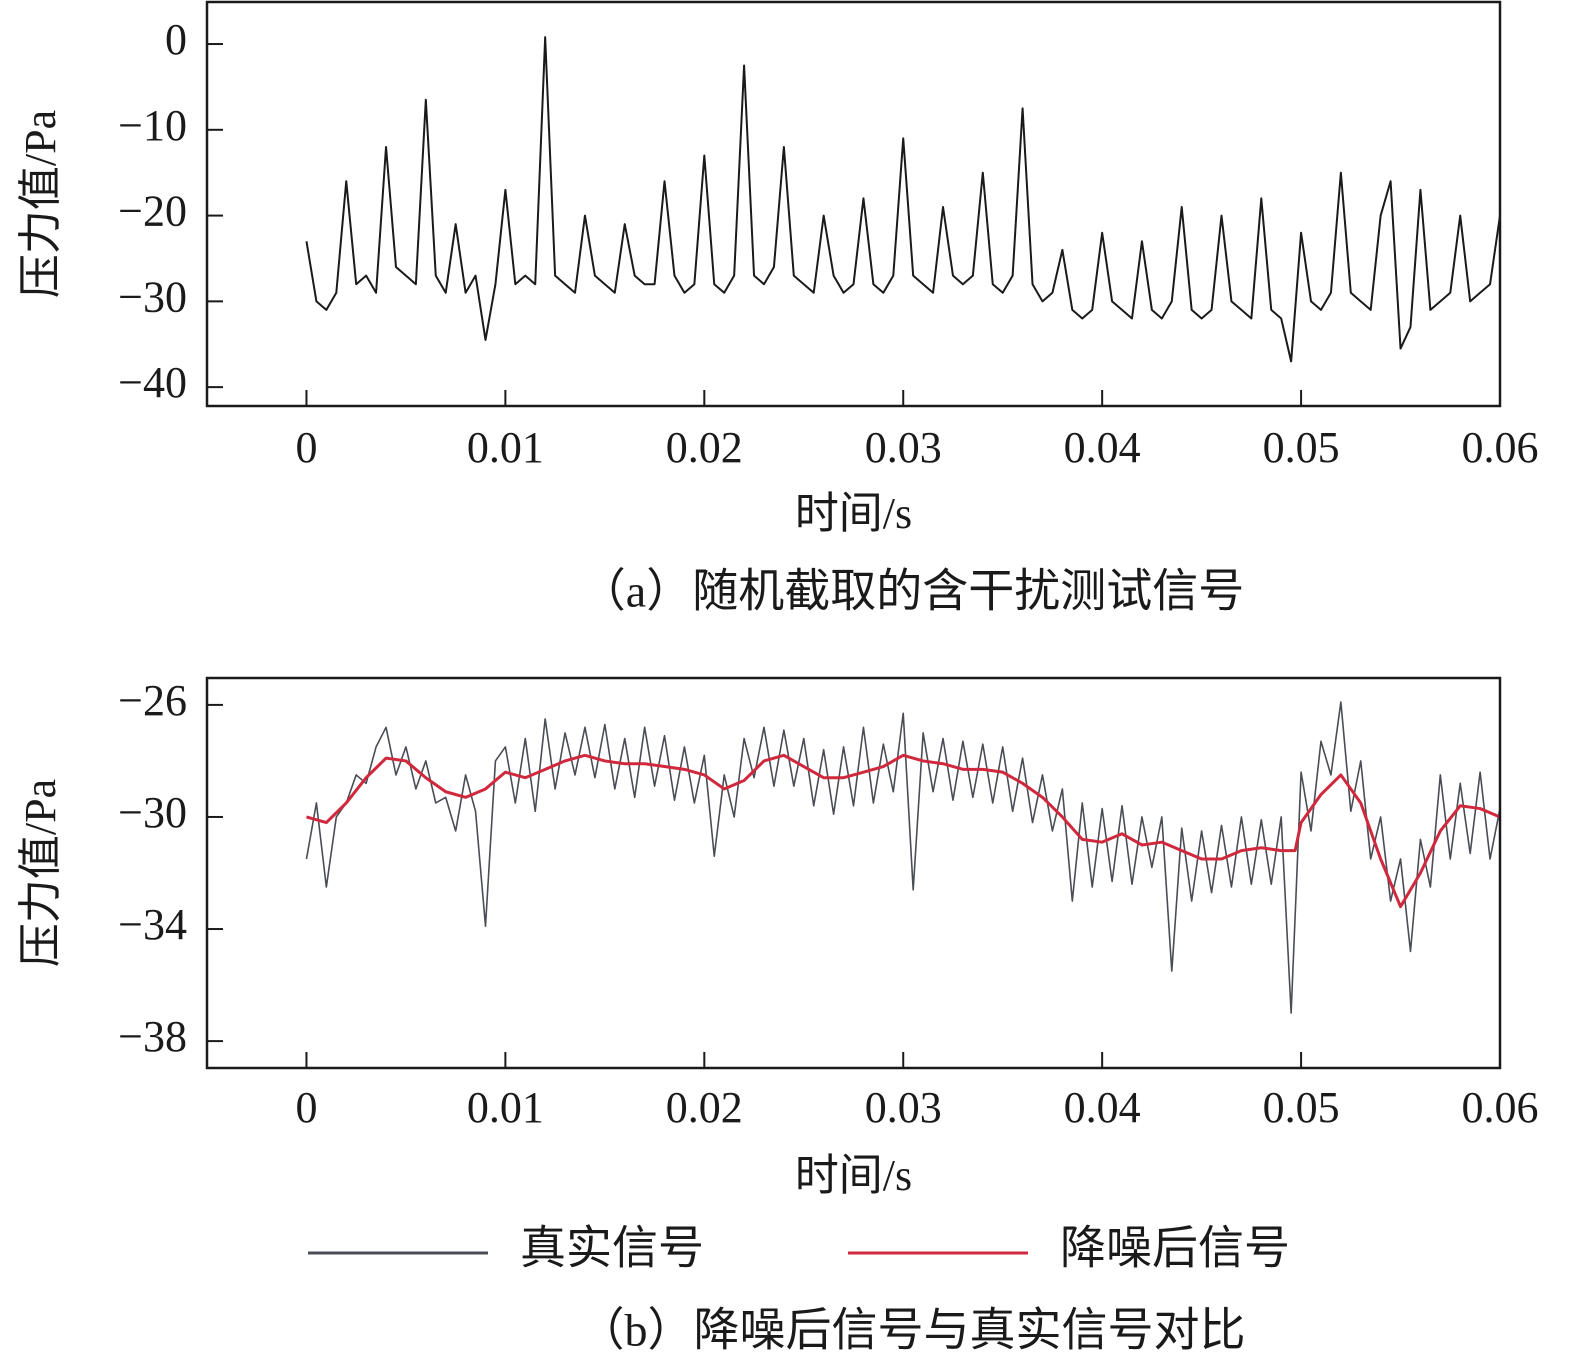 The width and height of the screenshot is (1575, 1371). I want to click on y-tick-label: −20, so click(152, 211).